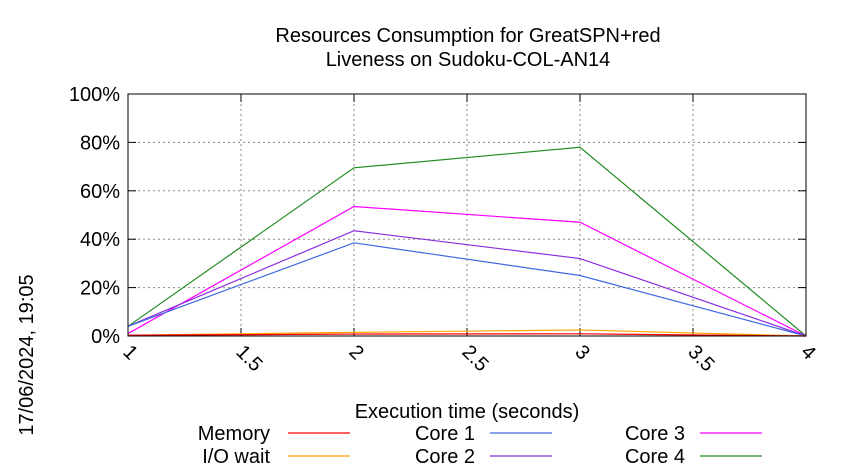  Describe the element at coordinates (807, 352) in the screenshot. I see `x-tick-label: 4` at that location.